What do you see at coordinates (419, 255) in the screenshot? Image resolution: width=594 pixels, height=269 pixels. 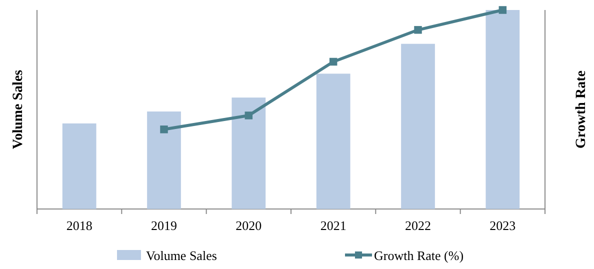 I see `legend-label: Growth Rate (%)` at bounding box center [419, 255].